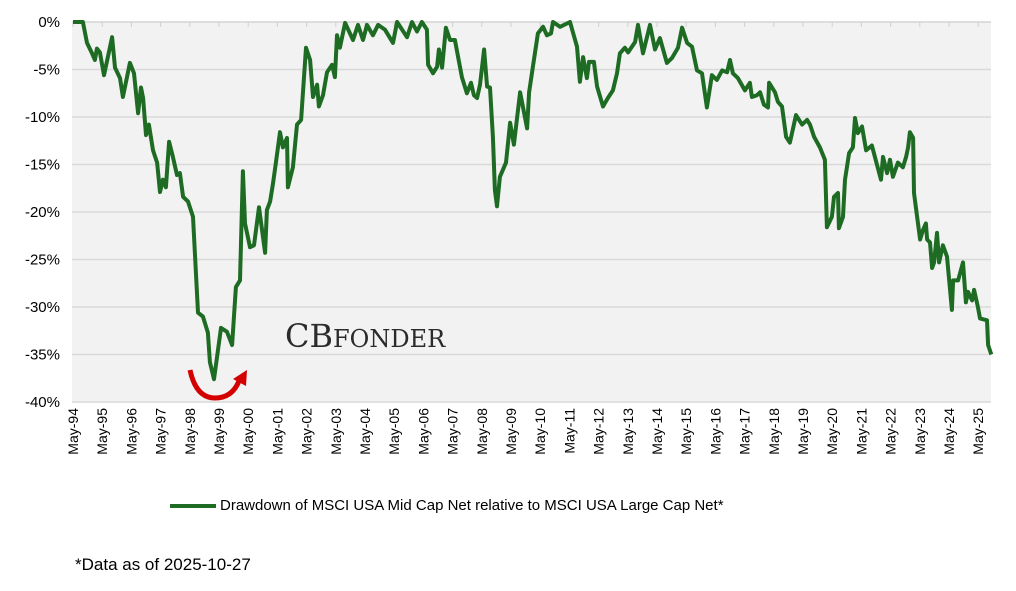 This screenshot has width=1016, height=591. I want to click on x-tick-label: May-04, so click(365, 431).